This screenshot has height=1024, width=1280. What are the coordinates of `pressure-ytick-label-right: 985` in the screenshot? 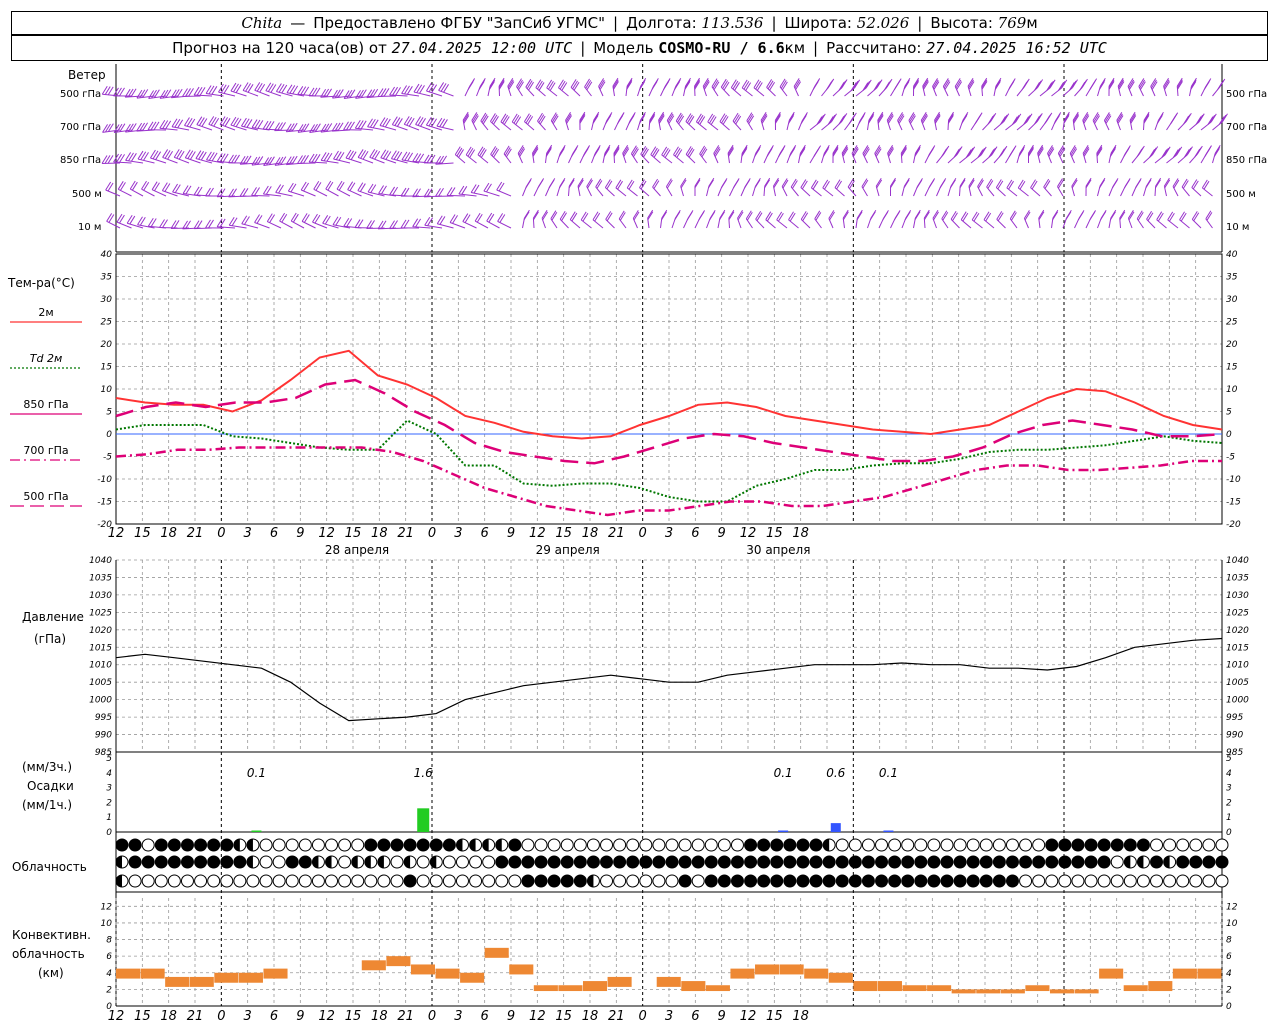 It's located at (1234, 753).